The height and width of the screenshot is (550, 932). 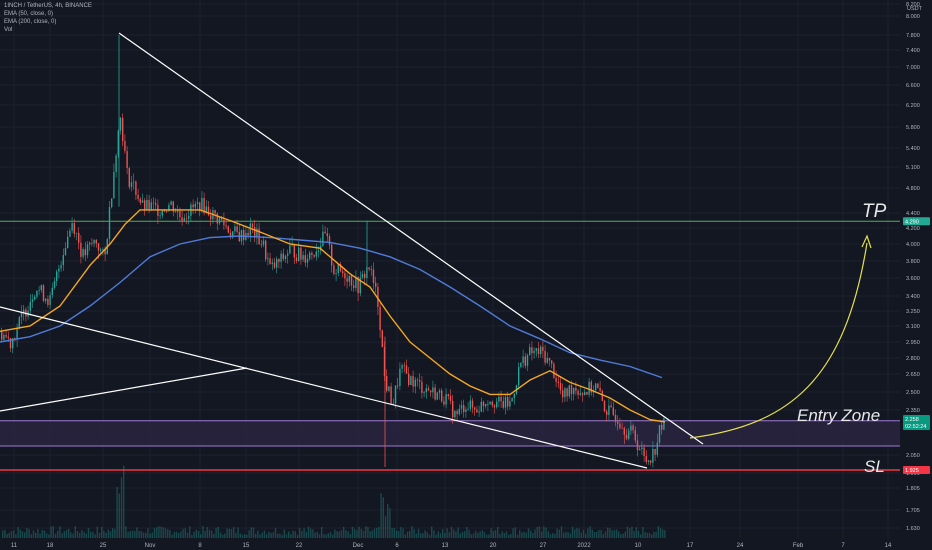 What do you see at coordinates (913, 36) in the screenshot?
I see `price-tick-label: 7.800` at bounding box center [913, 36].